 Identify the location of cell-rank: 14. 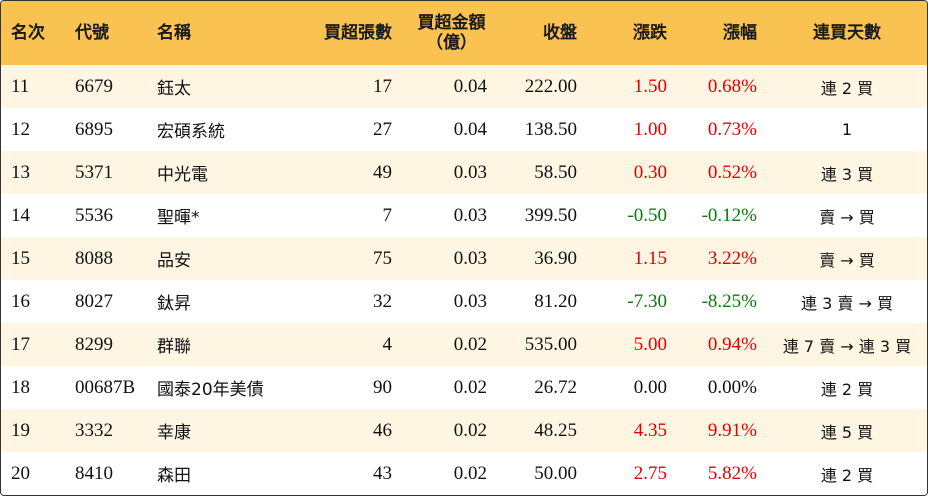
(20, 215).